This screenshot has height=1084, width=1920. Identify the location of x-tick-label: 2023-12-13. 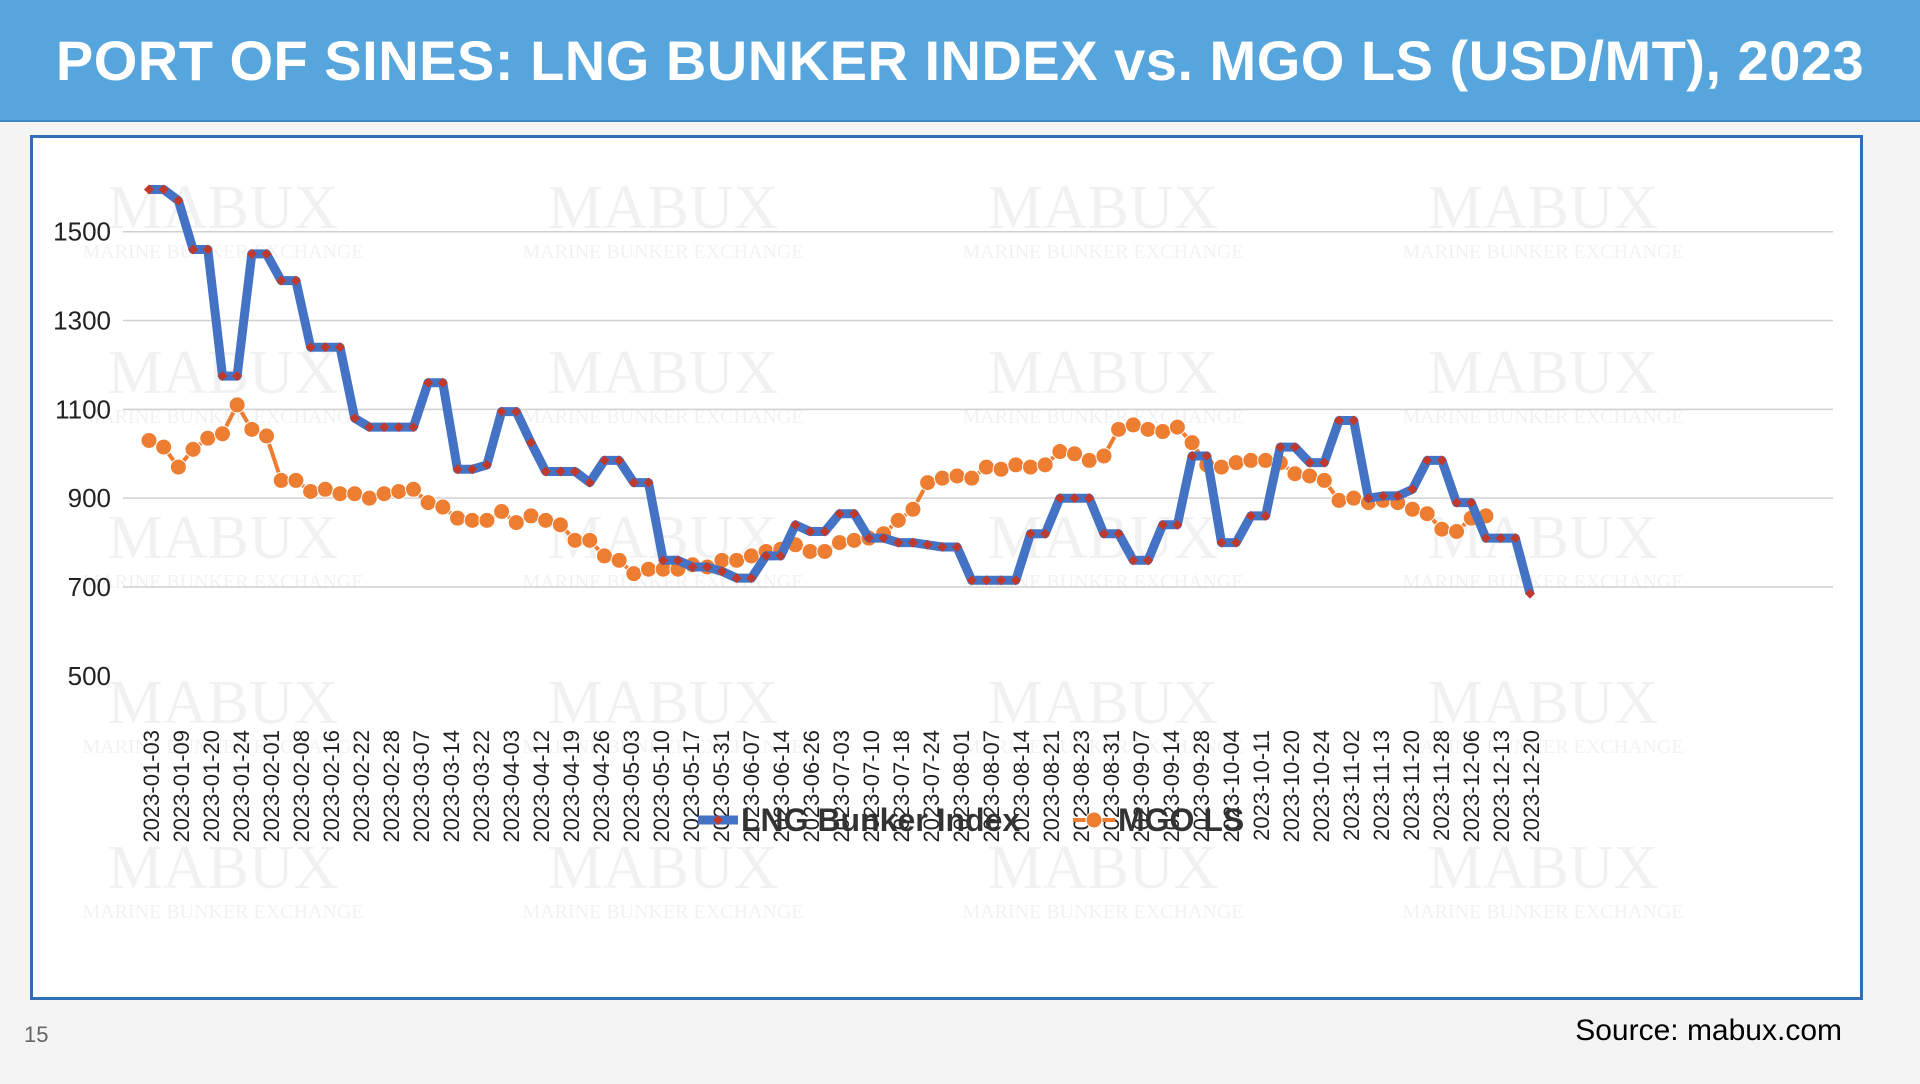
(1501, 786).